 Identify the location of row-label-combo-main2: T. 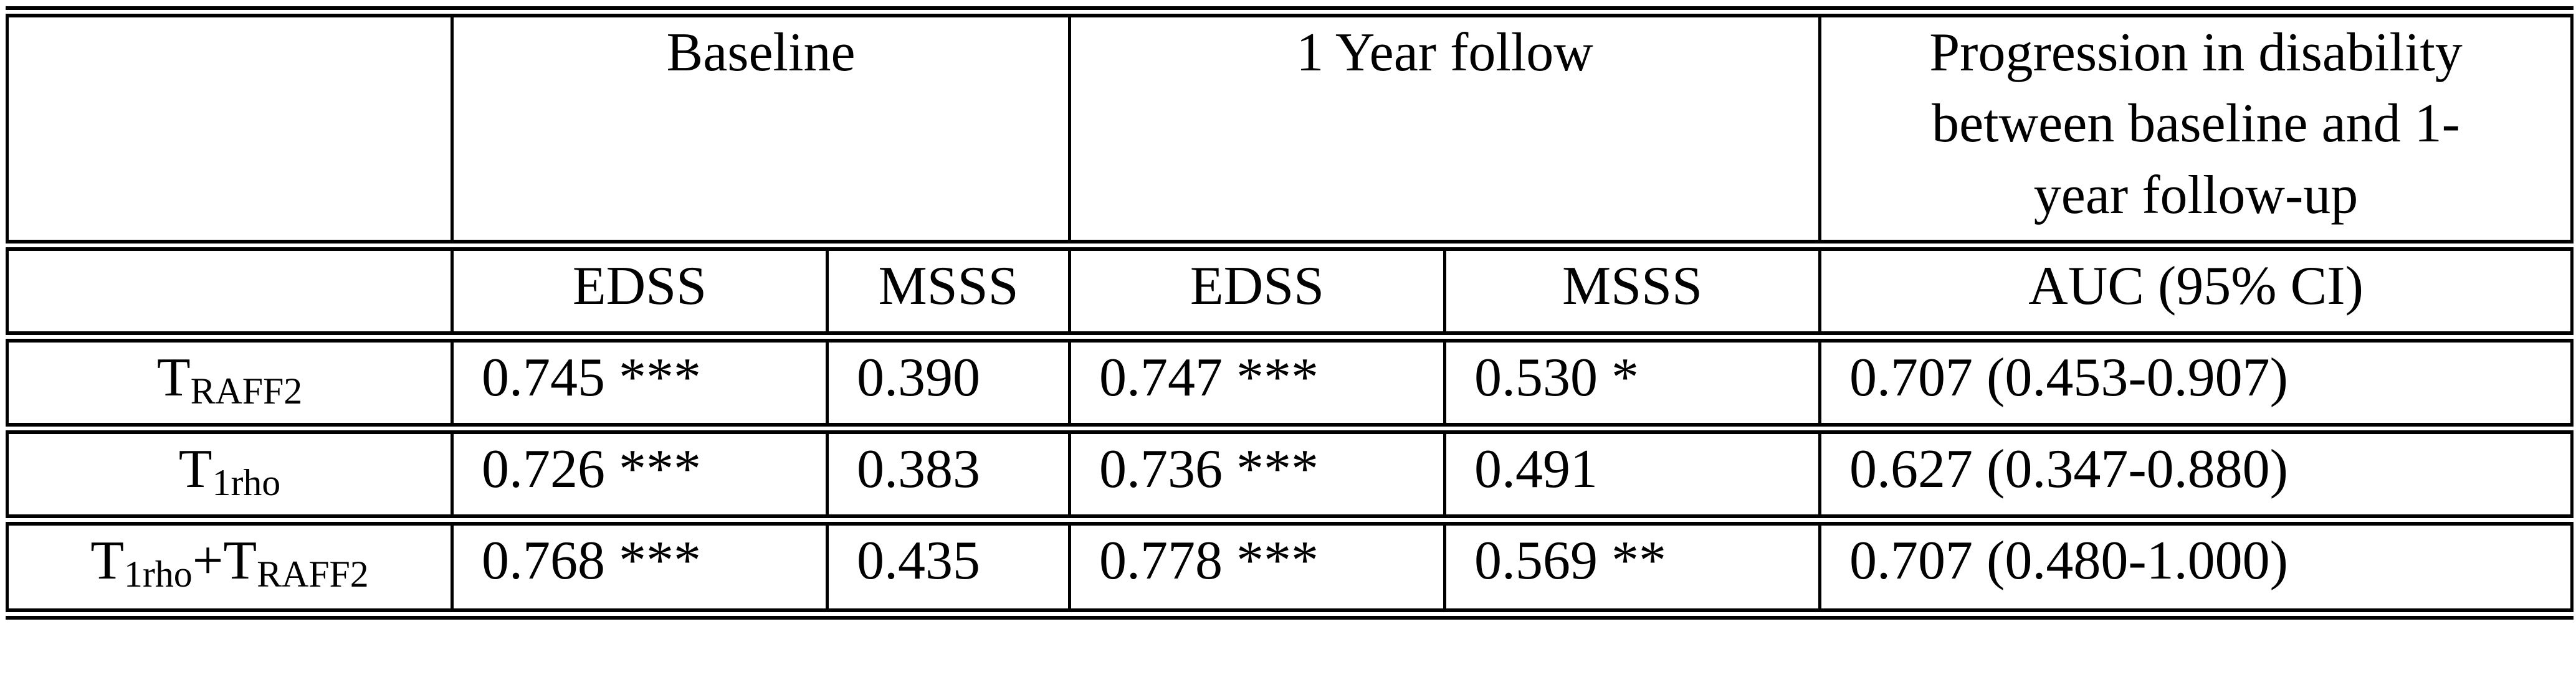
(240, 561).